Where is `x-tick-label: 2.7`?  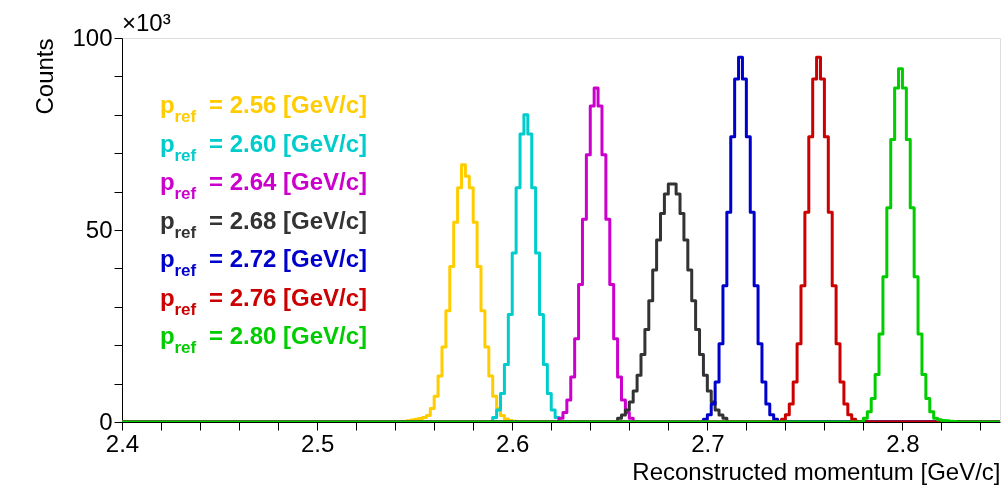
x-tick-label: 2.7 is located at coordinates (708, 443).